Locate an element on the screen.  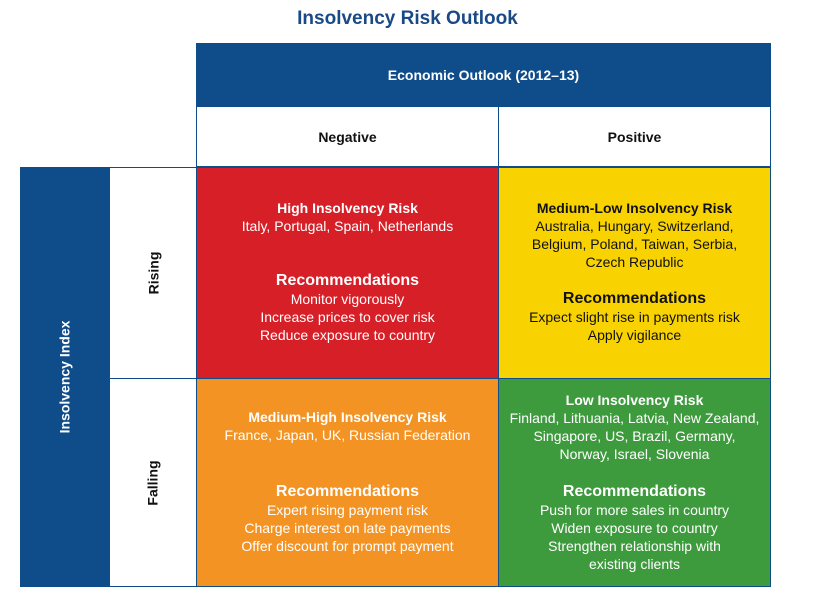
country-line: Norway, Israel, Slovenia is located at coordinates (634, 454).